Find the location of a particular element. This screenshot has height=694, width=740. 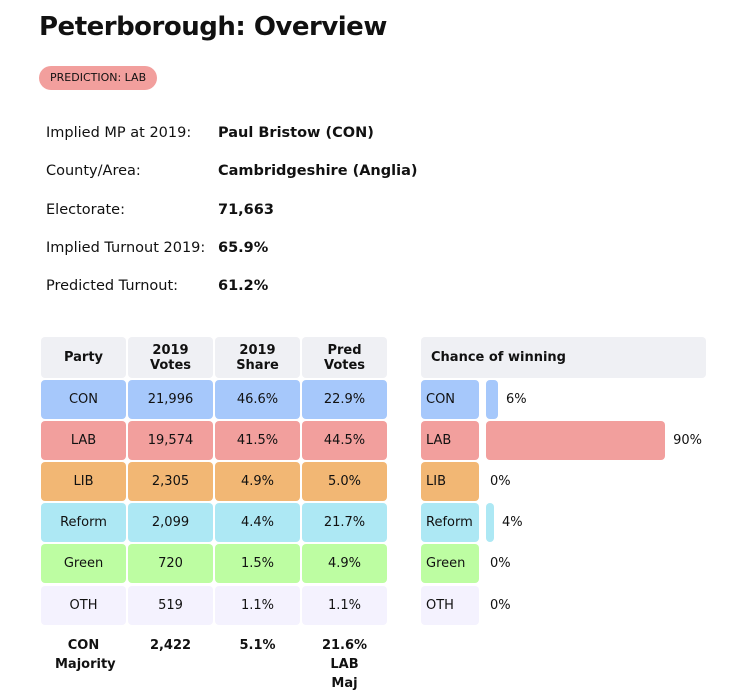

table-cell-share: 46.6% is located at coordinates (257, 399).